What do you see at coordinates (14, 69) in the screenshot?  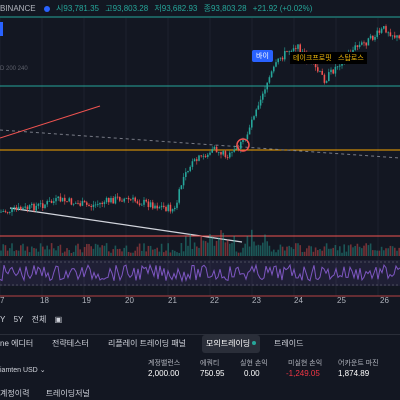 I see `indicator-ghost: D 200 240` at bounding box center [14, 69].